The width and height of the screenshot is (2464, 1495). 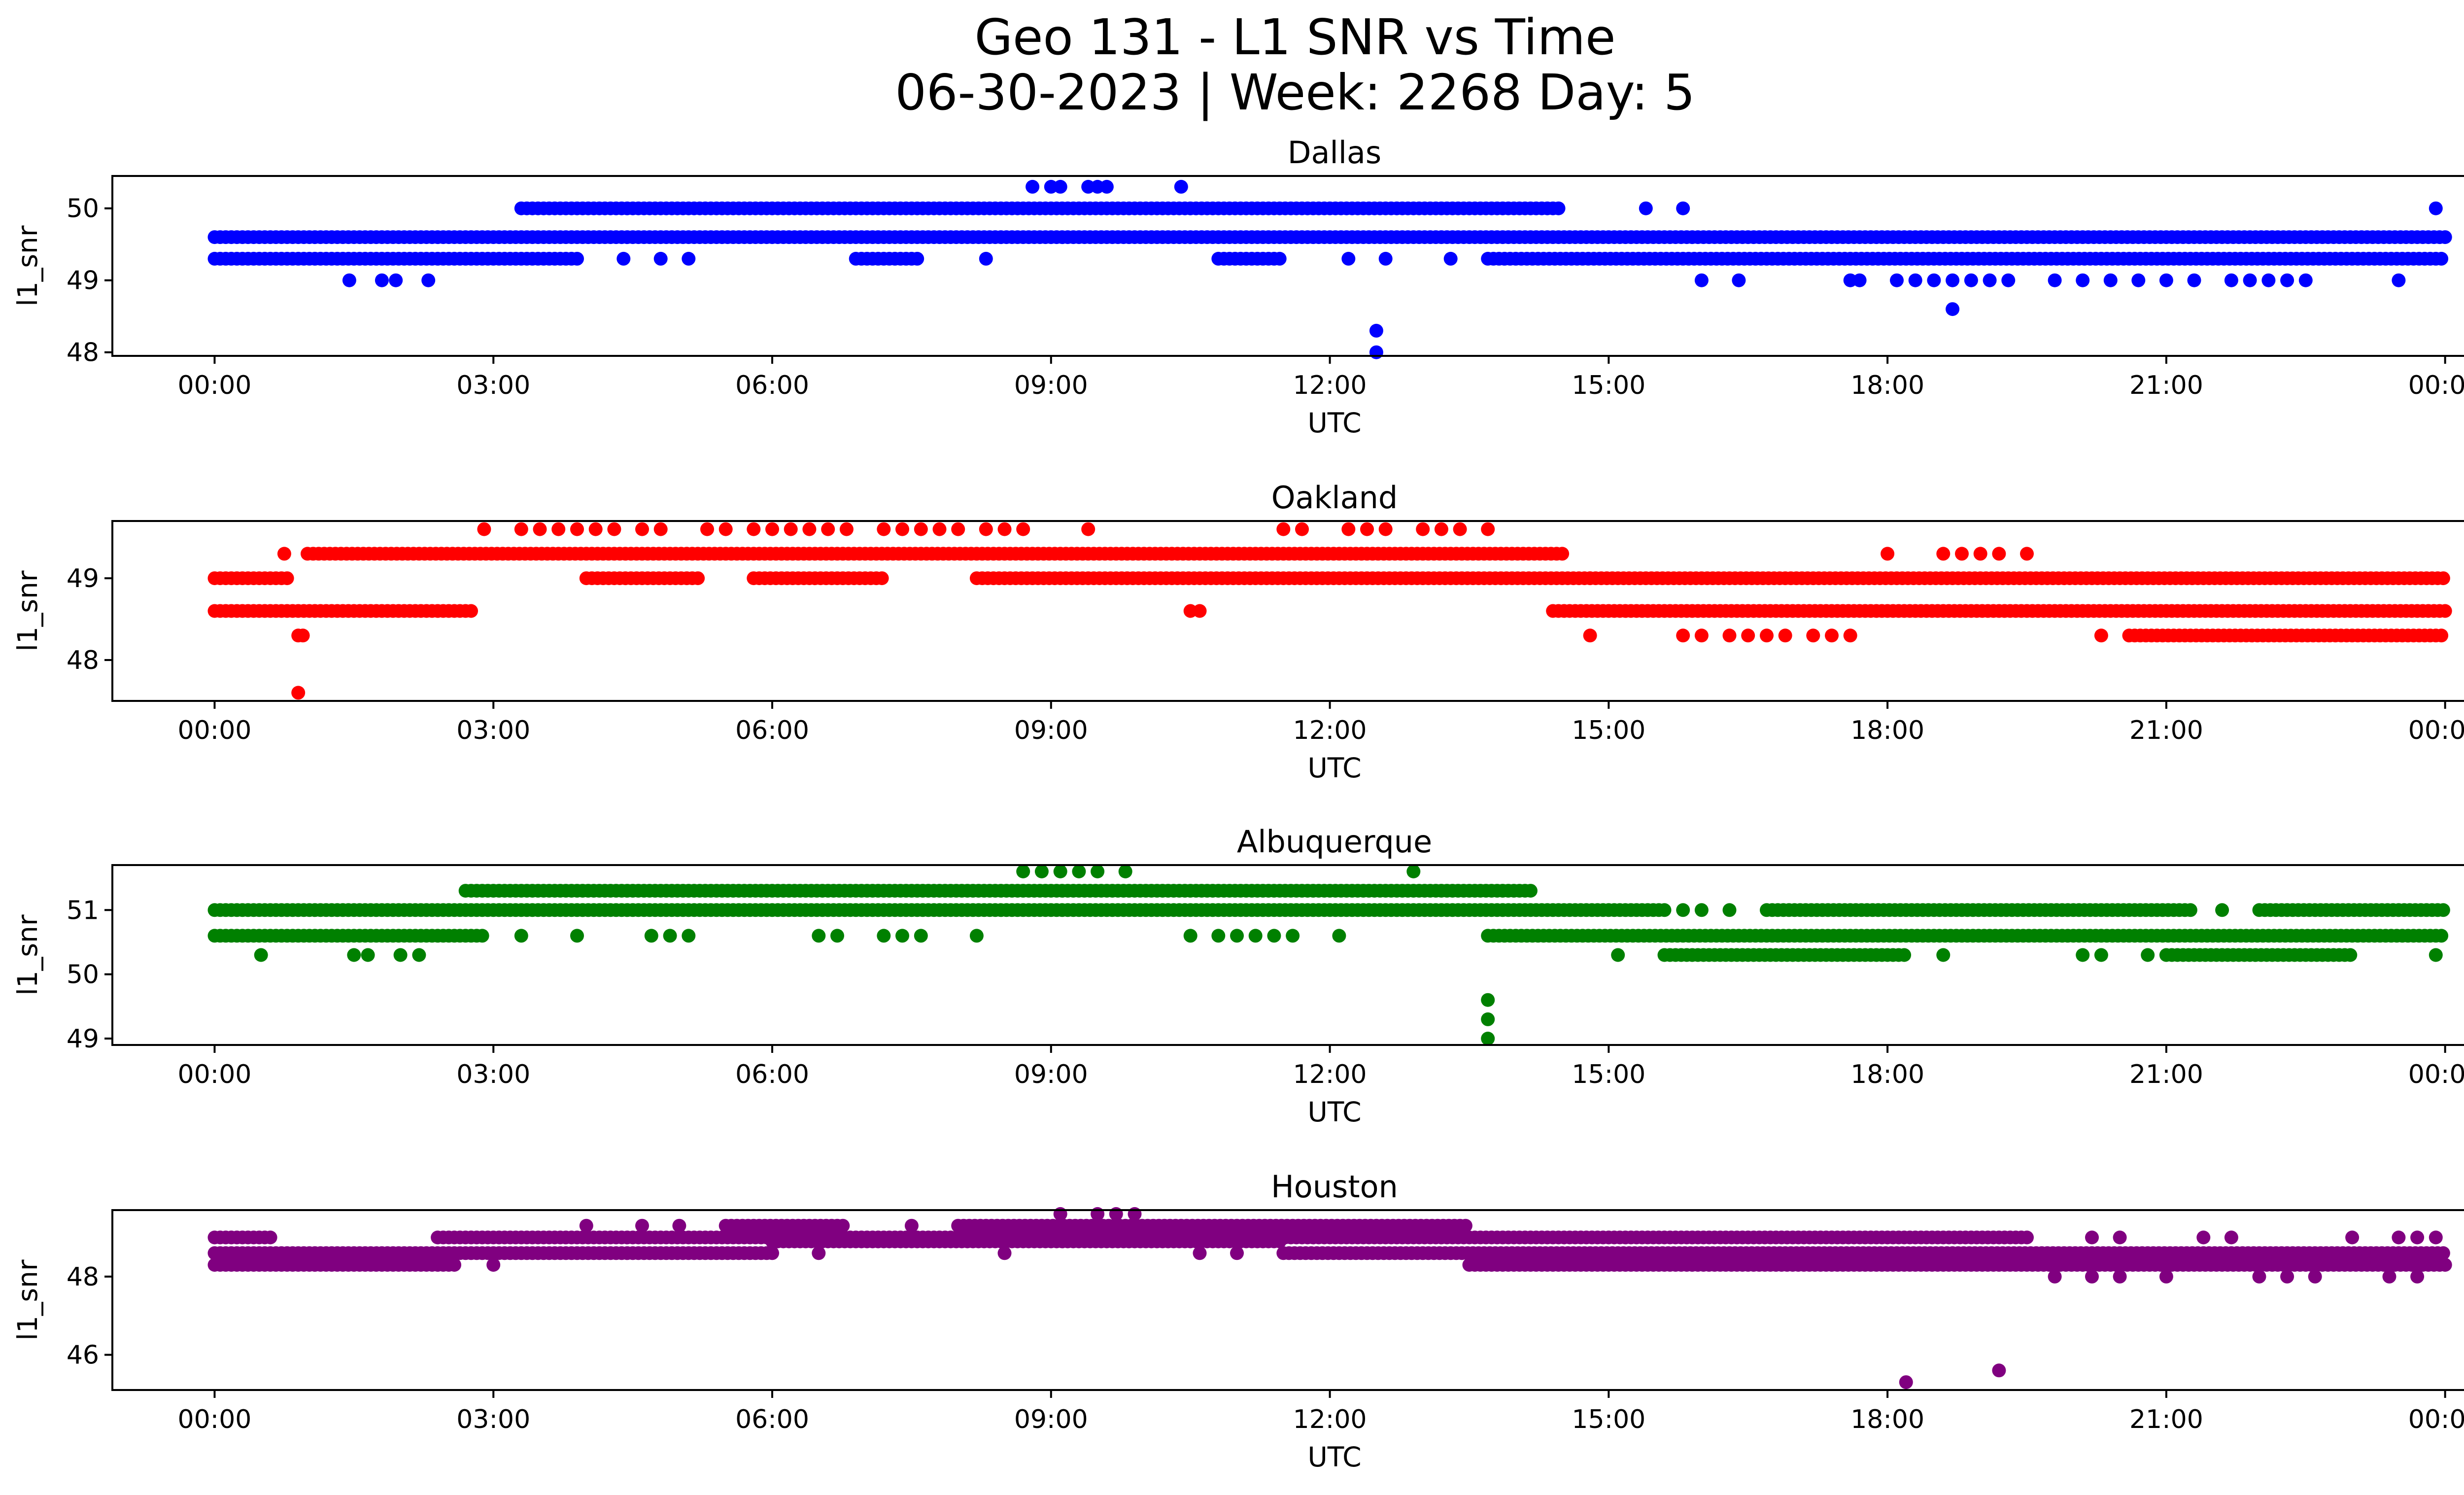 What do you see at coordinates (215, 730) in the screenshot?
I see `oakland-xtick-label: 00:00` at bounding box center [215, 730].